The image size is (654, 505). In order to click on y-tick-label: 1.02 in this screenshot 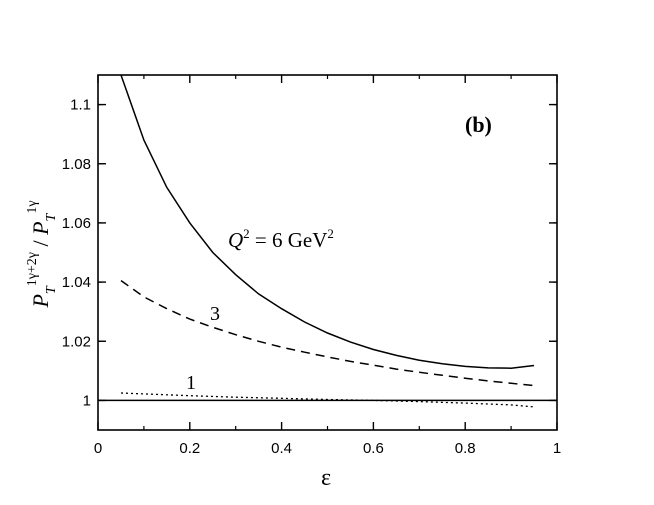, I will do `click(76, 341)`.